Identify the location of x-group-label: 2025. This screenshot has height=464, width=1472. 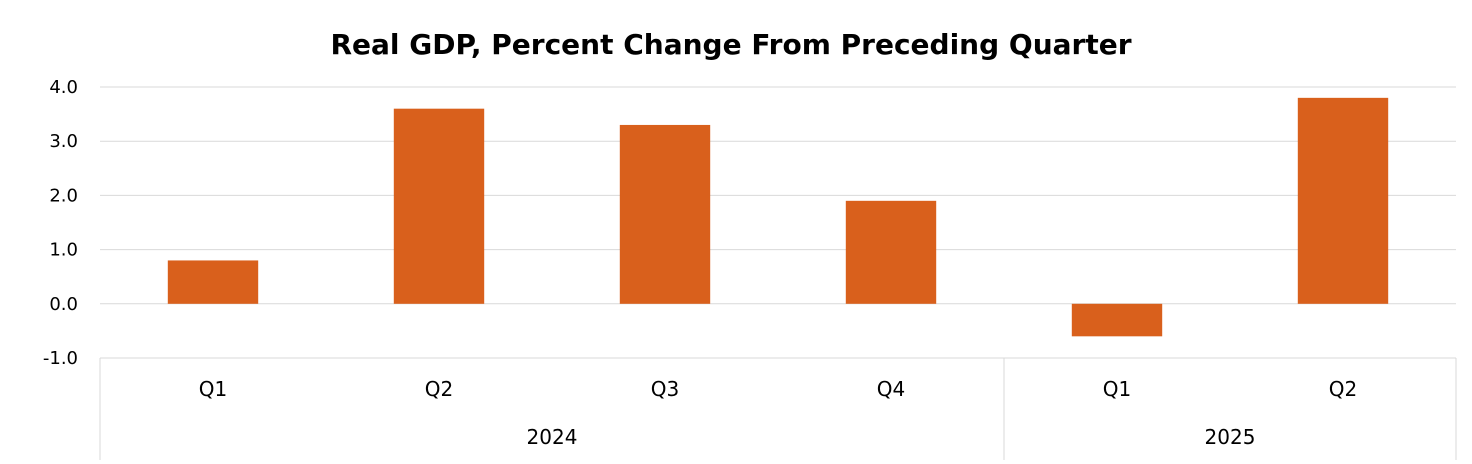
(1230, 437).